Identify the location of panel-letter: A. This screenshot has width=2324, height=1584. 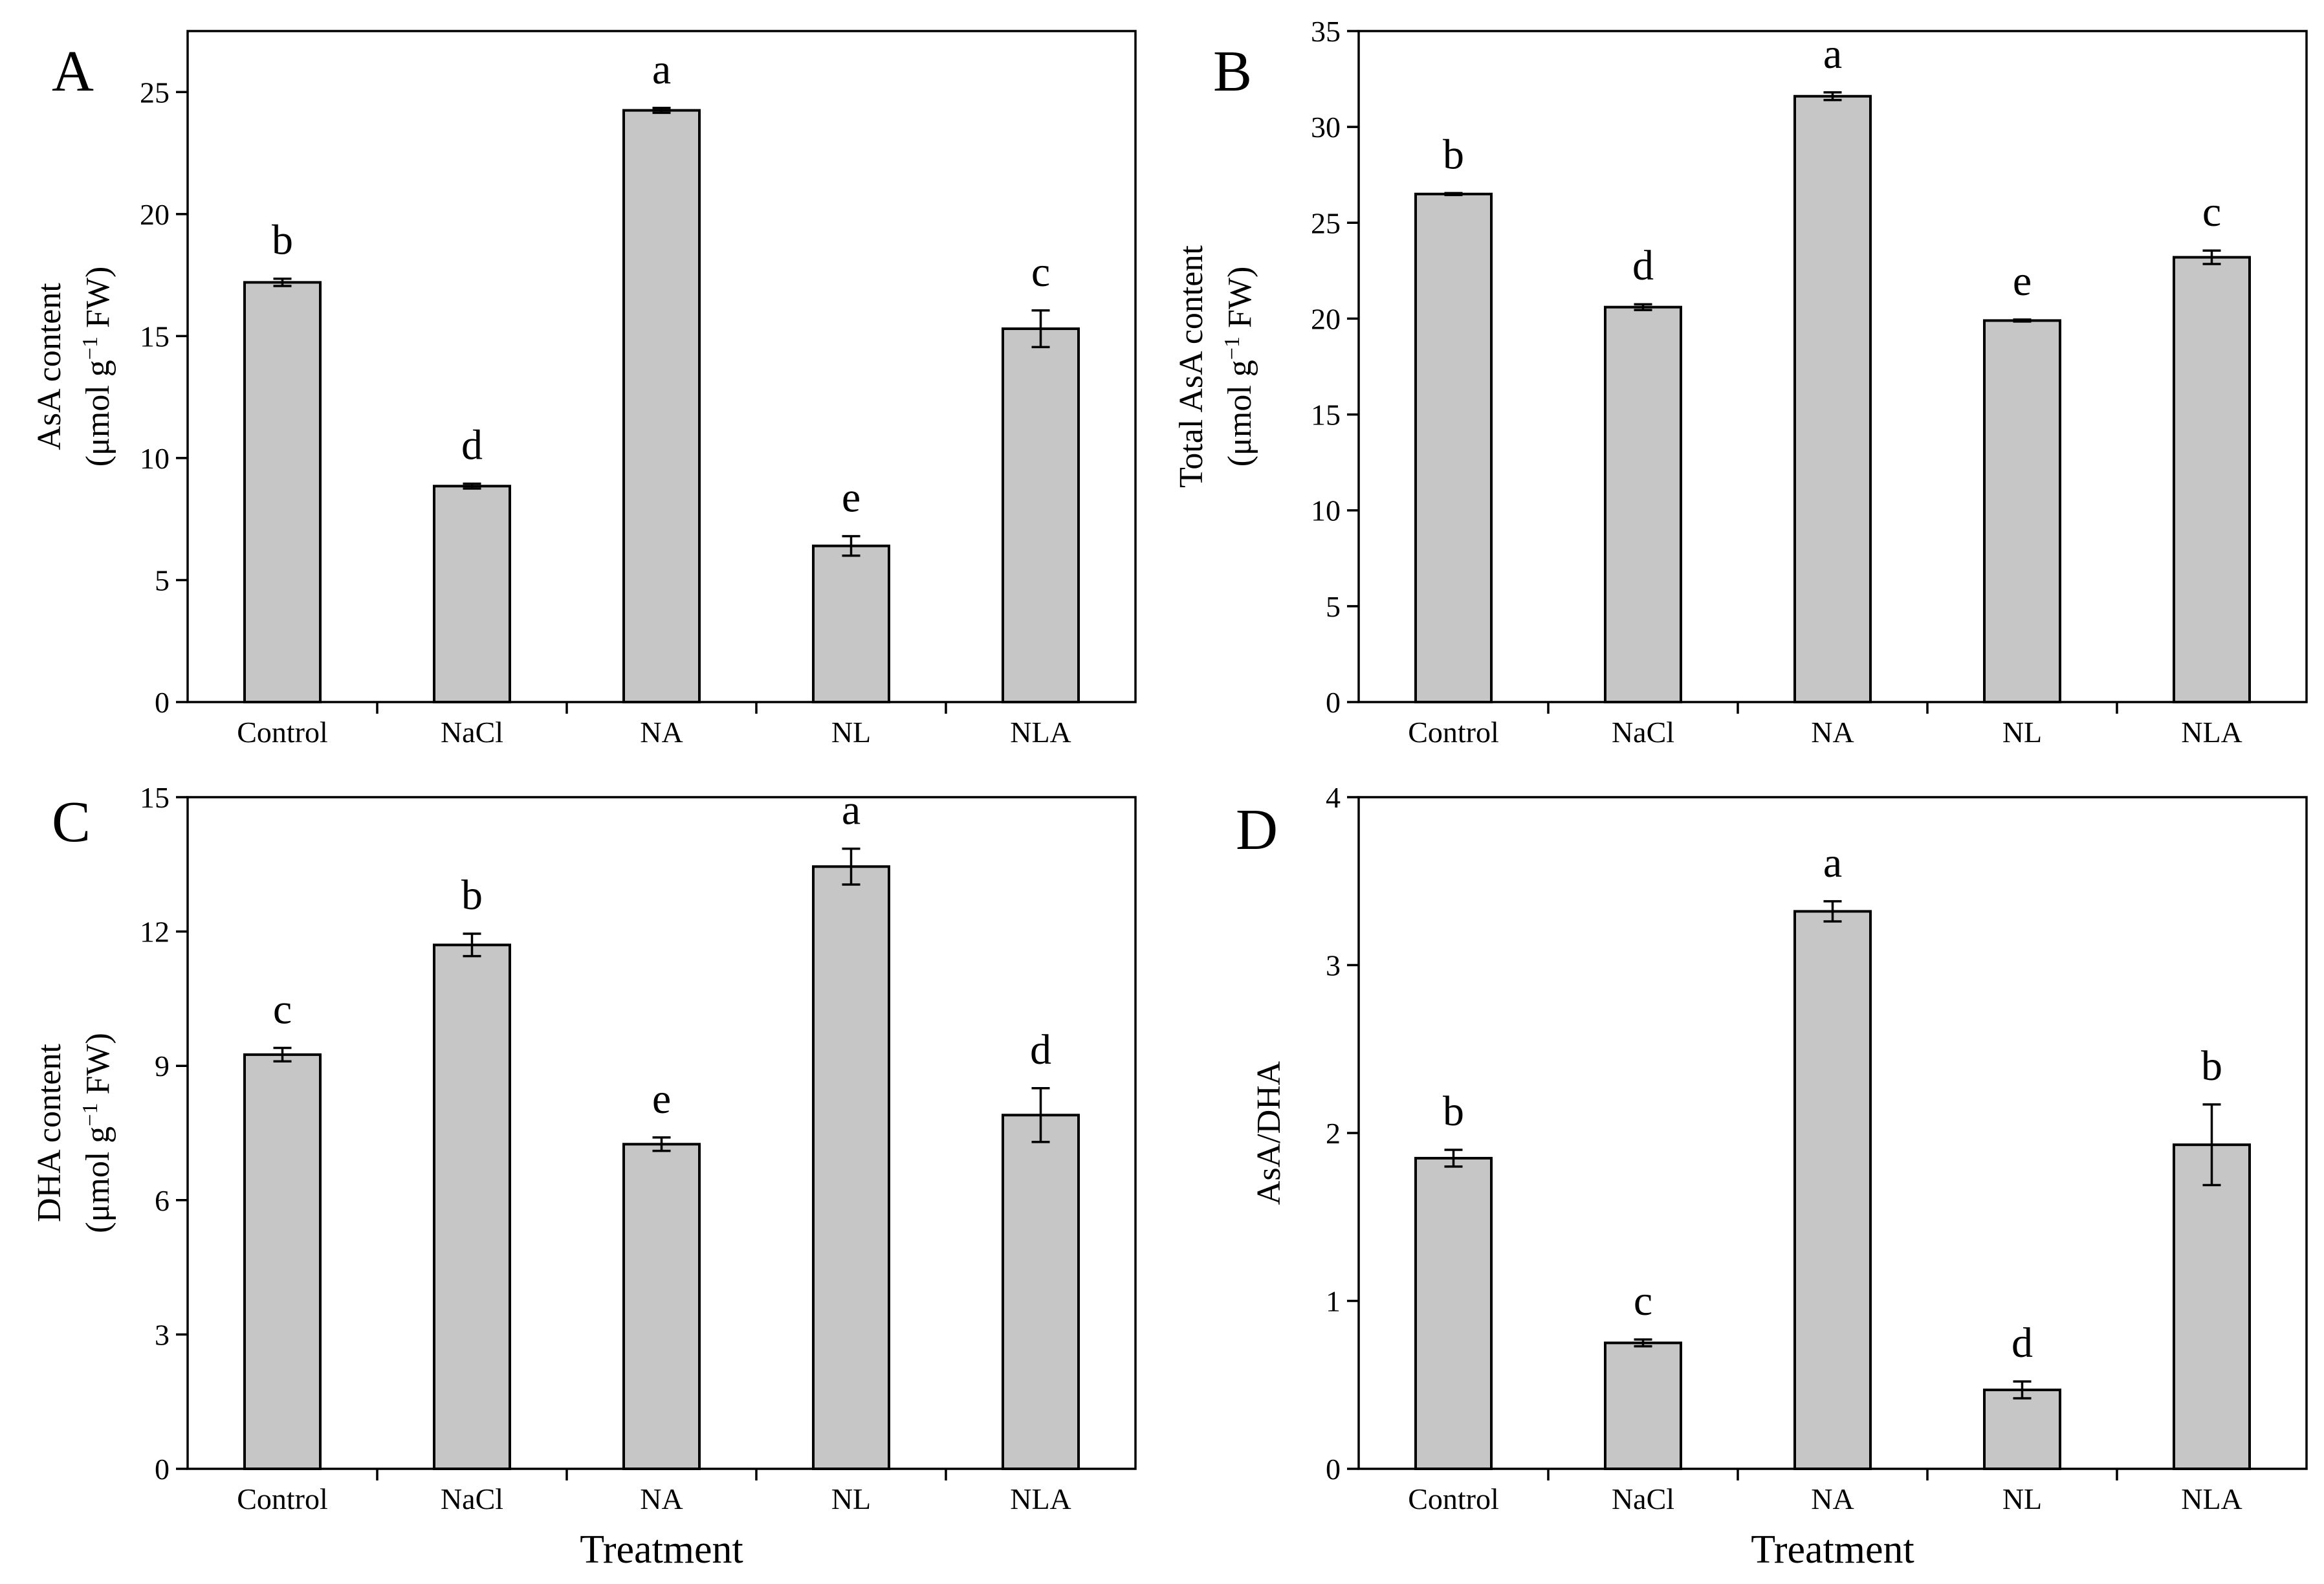
(73, 71).